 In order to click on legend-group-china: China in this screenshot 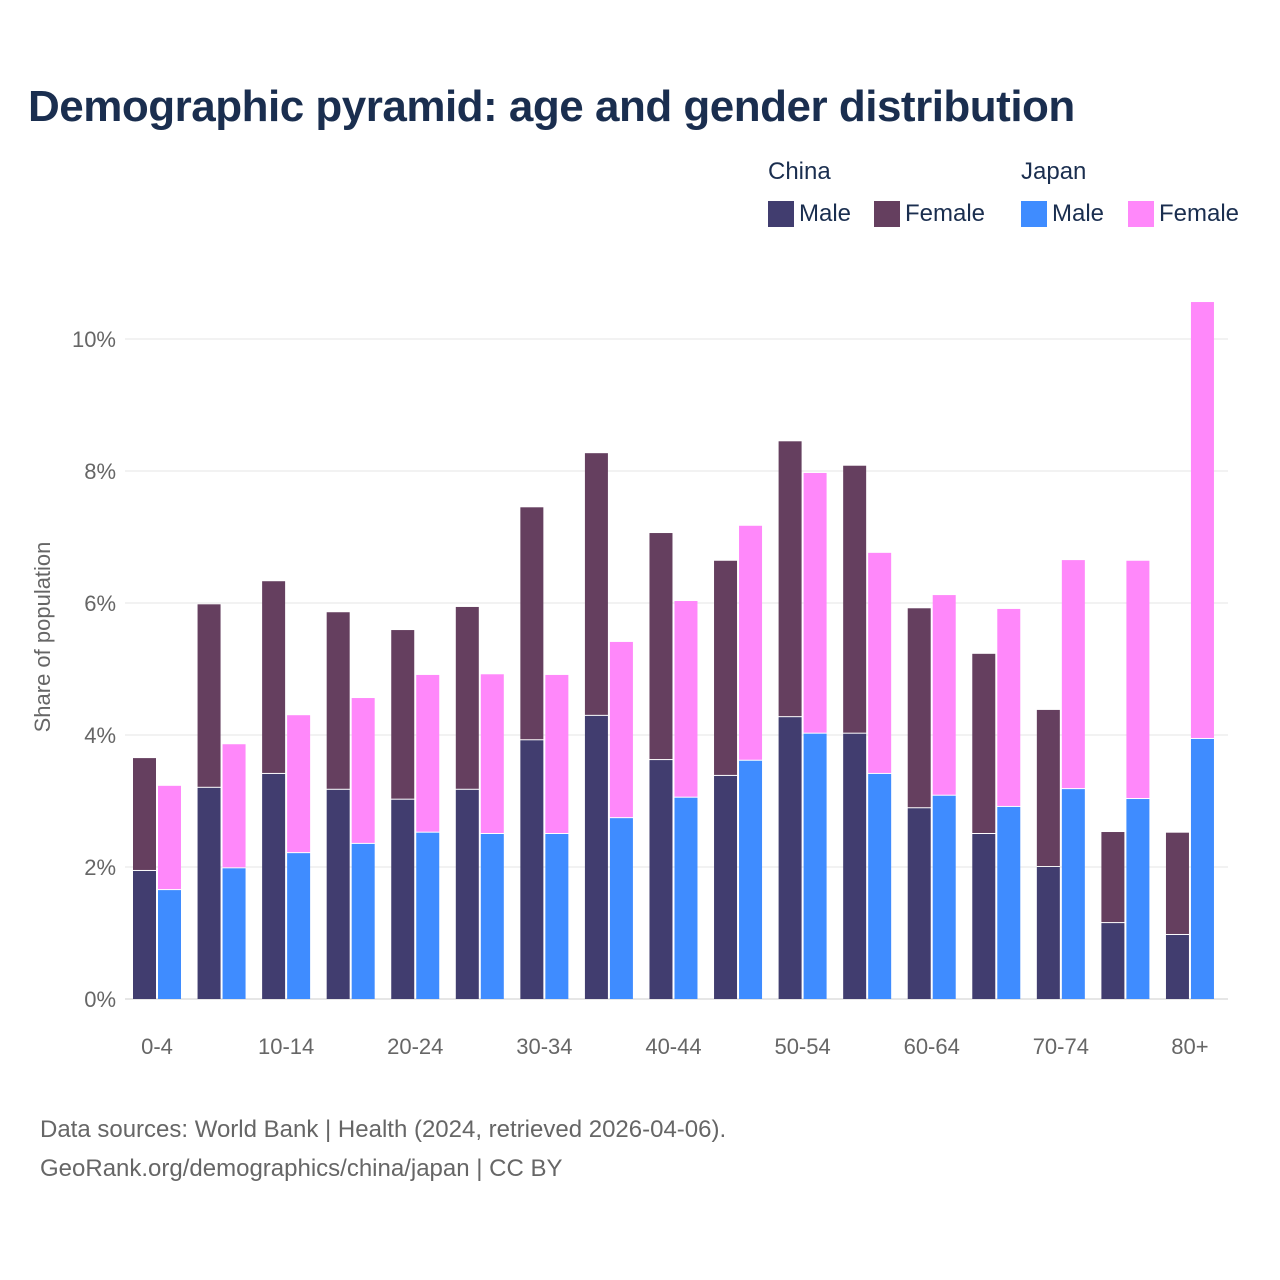, I will do `click(799, 171)`.